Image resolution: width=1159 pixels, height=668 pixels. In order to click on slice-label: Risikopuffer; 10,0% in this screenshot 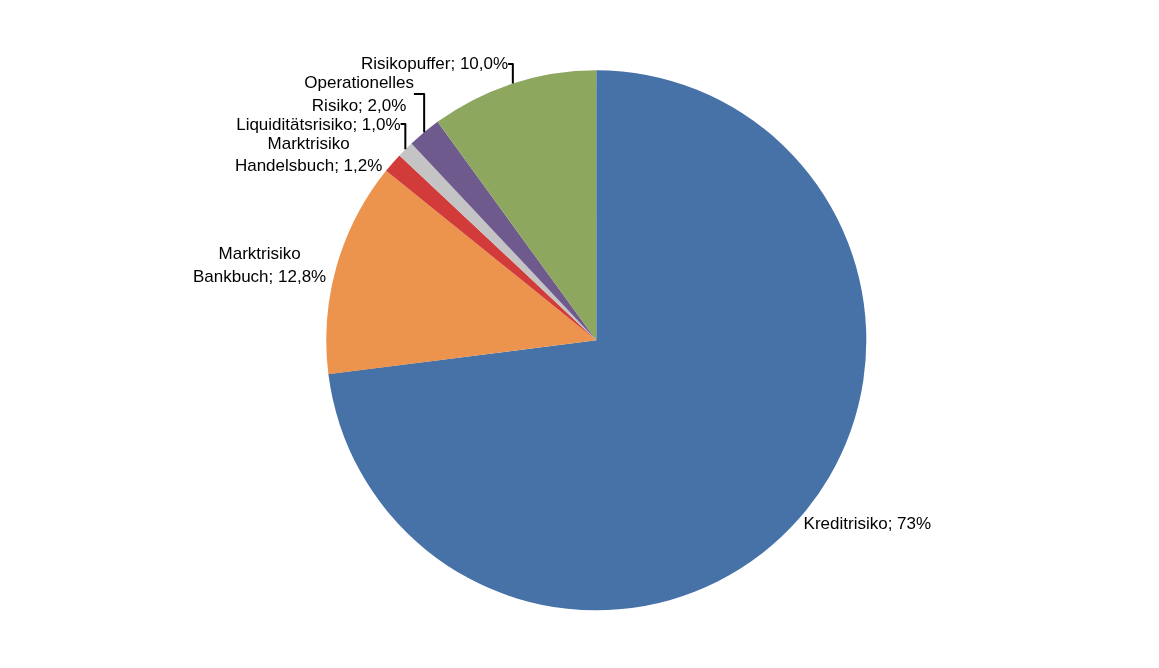, I will do `click(434, 64)`.